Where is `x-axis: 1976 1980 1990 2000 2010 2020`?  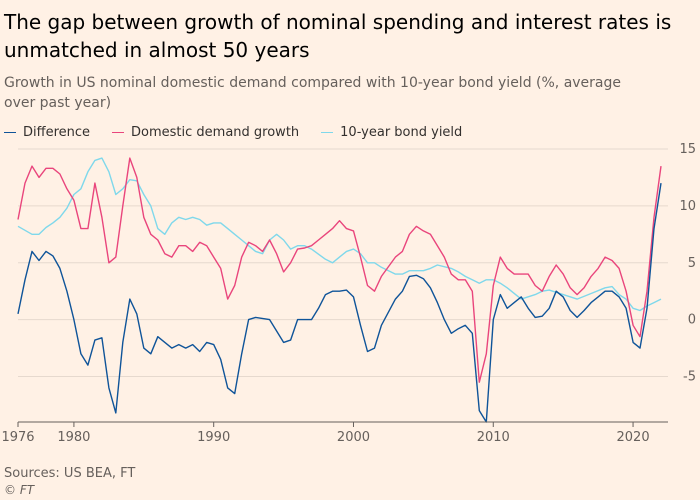
x-axis: 1976 1980 1990 2000 2010 2020 is located at coordinates (334, 433).